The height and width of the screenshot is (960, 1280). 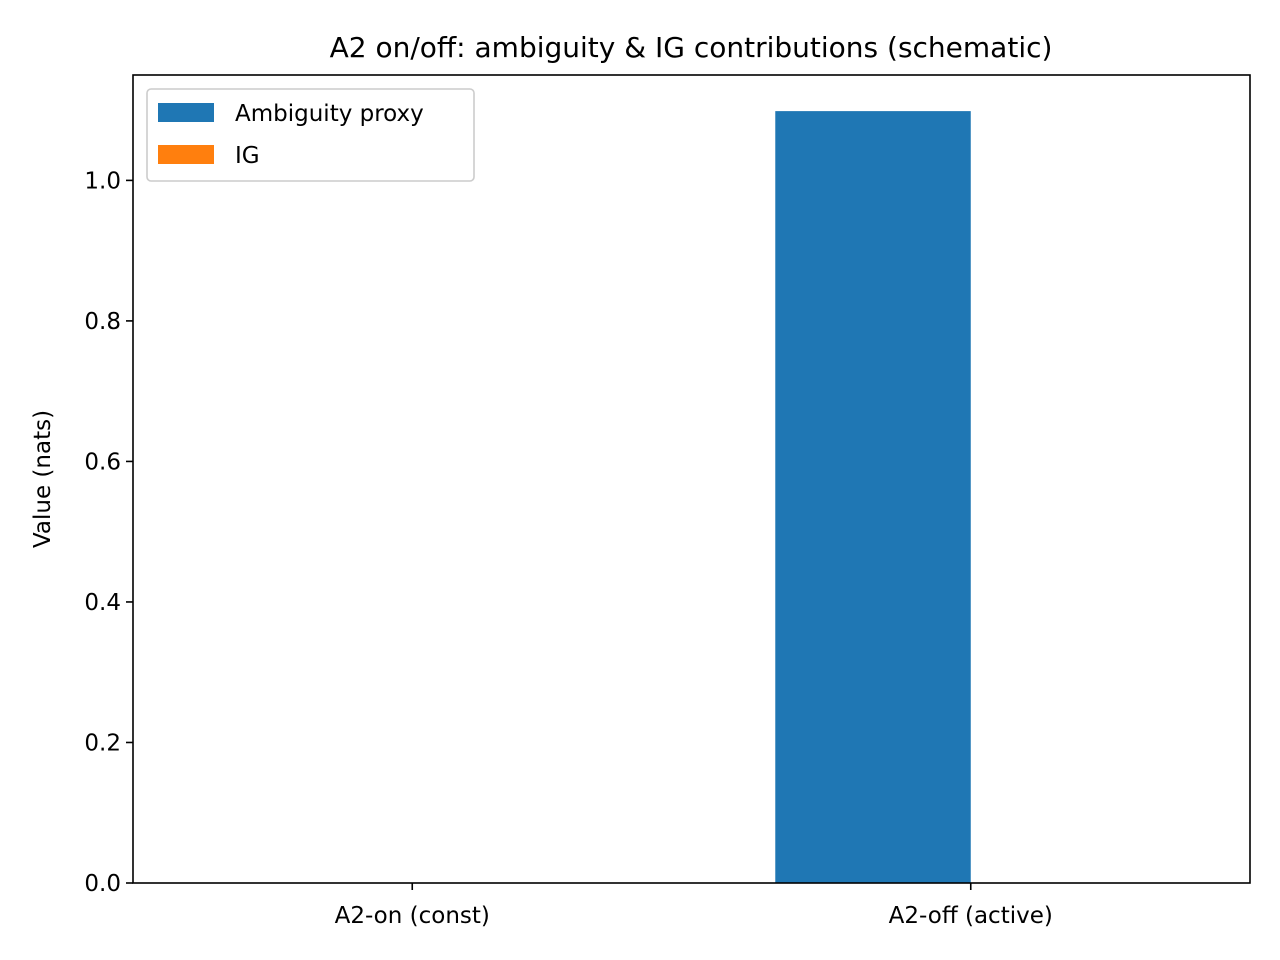 I want to click on y-tick-label: 0.4, so click(x=102, y=603).